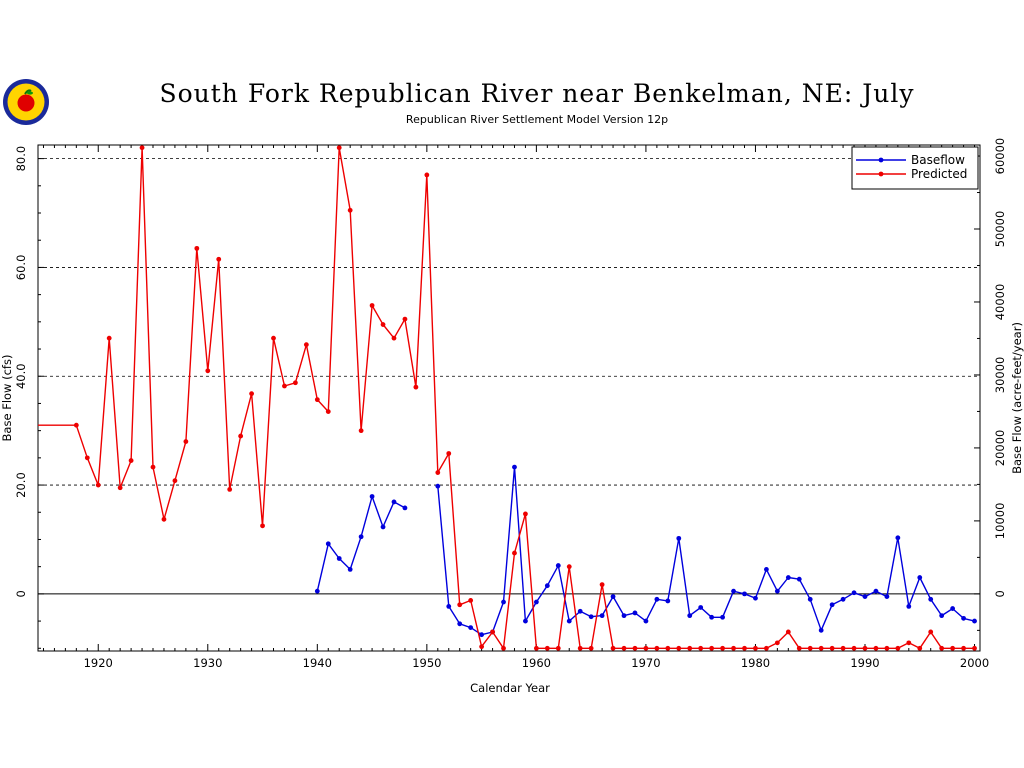 The height and width of the screenshot is (768, 1024). What do you see at coordinates (26, 102) in the screenshot?
I see `apple-seal-logo` at bounding box center [26, 102].